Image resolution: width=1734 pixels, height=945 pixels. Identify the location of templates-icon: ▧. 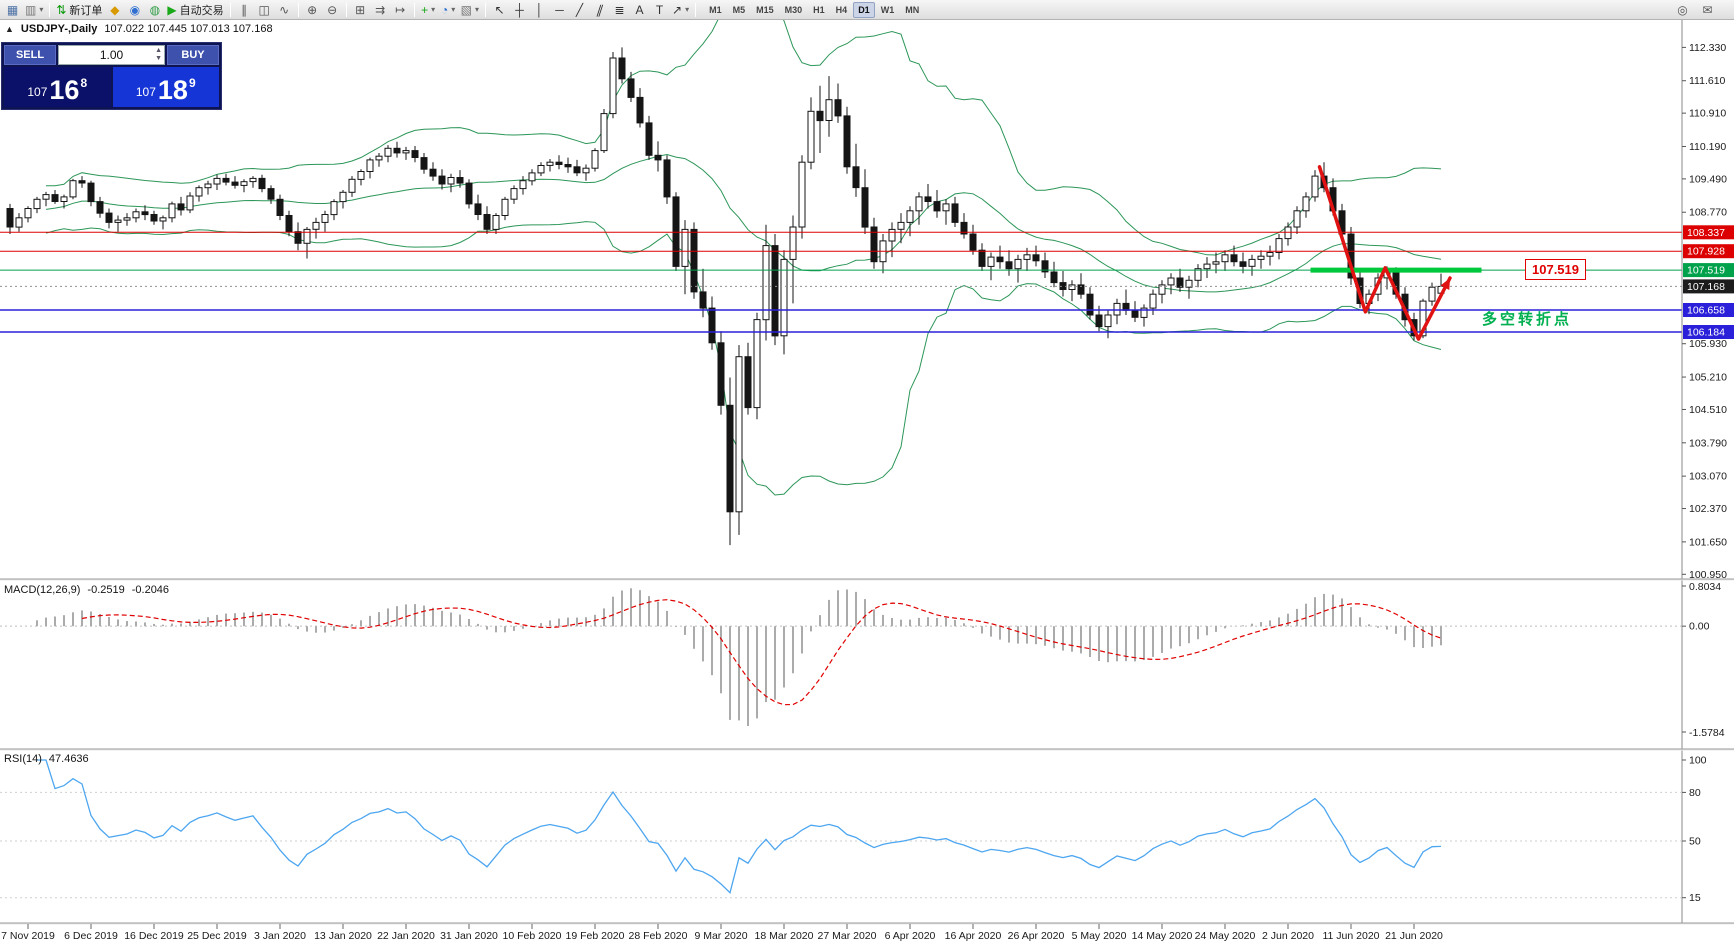
(466, 9).